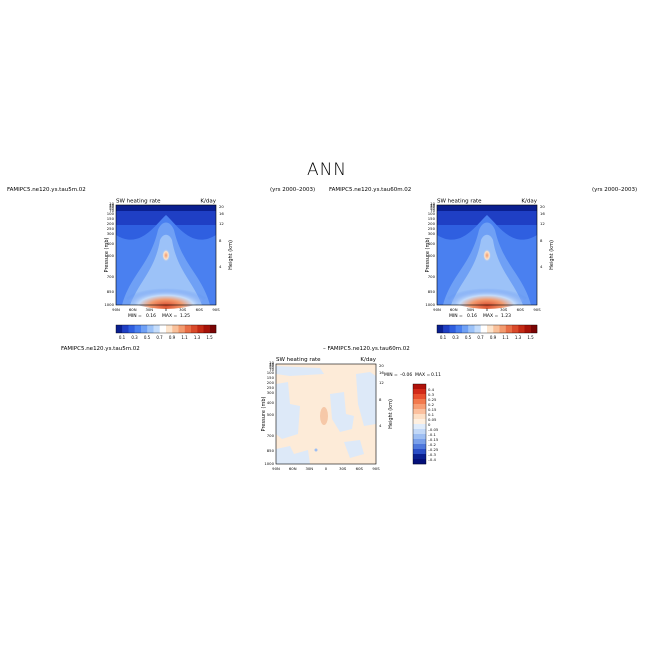  Describe the element at coordinates (431, 414) in the screenshot. I see `panel3-cb-label: 0.1` at that location.